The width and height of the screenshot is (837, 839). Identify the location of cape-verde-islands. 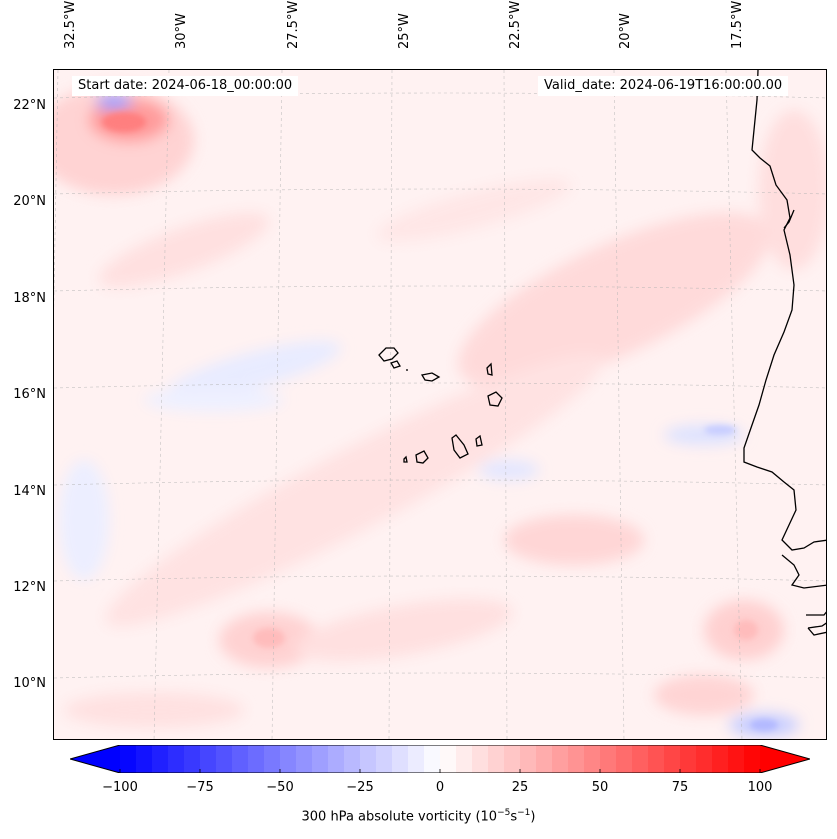
(440, 405).